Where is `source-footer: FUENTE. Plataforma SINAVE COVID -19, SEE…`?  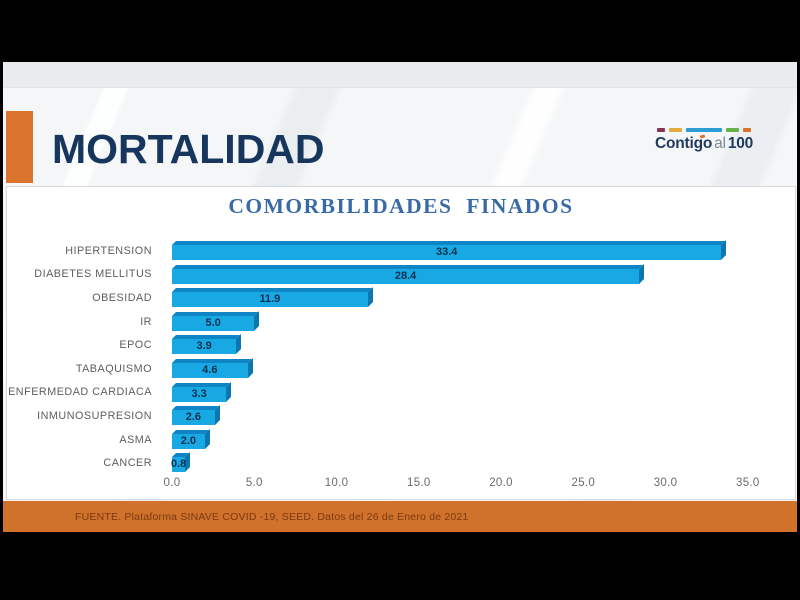
source-footer: FUENTE. Plataforma SINAVE COVID -19, SEE… is located at coordinates (400, 516).